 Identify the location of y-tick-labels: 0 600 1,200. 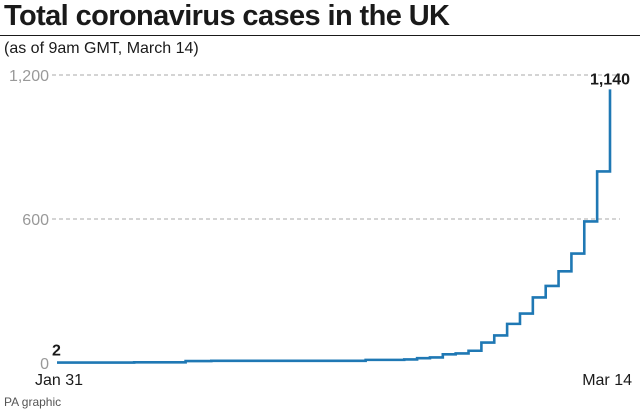
(29, 220).